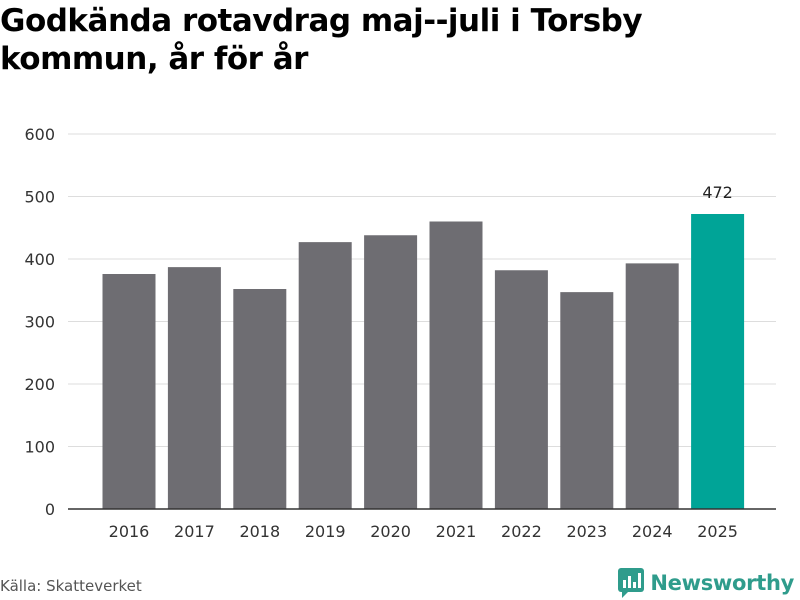  I want to click on x-tick-label: 2019, so click(325, 531).